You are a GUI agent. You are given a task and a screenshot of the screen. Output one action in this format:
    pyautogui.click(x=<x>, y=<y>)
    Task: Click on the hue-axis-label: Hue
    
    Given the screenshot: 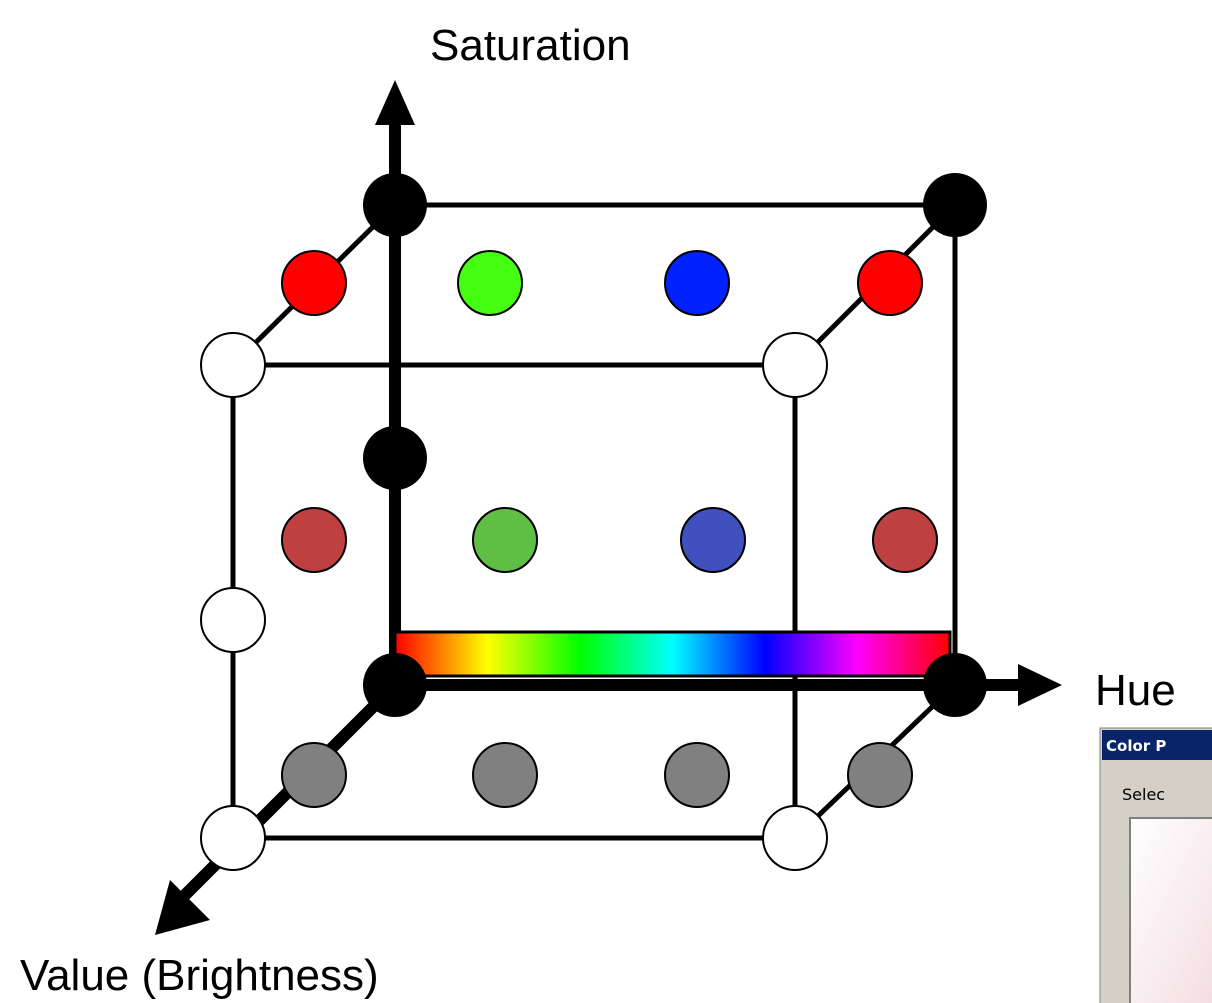 What is the action you would take?
    pyautogui.click(x=1135, y=690)
    